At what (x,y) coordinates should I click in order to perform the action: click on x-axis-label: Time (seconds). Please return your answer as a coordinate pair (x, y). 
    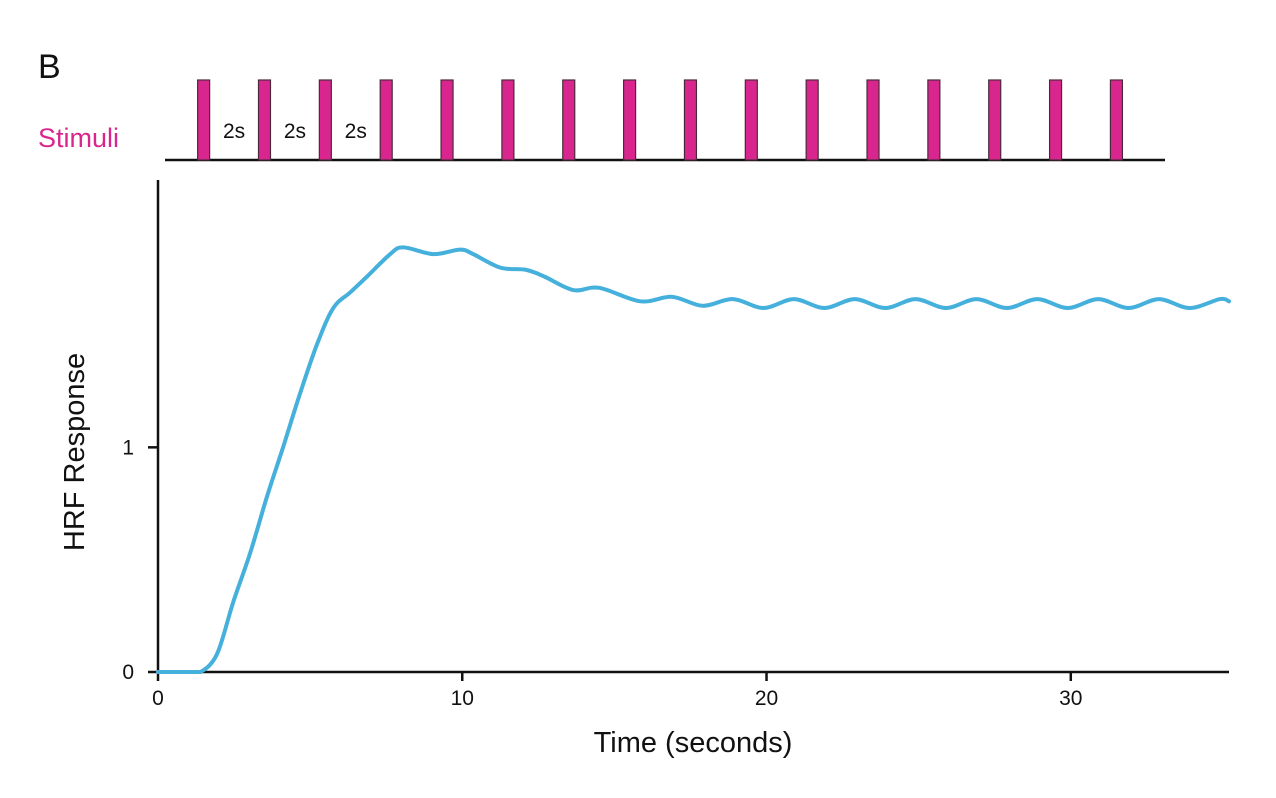
    Looking at the image, I should click on (693, 743).